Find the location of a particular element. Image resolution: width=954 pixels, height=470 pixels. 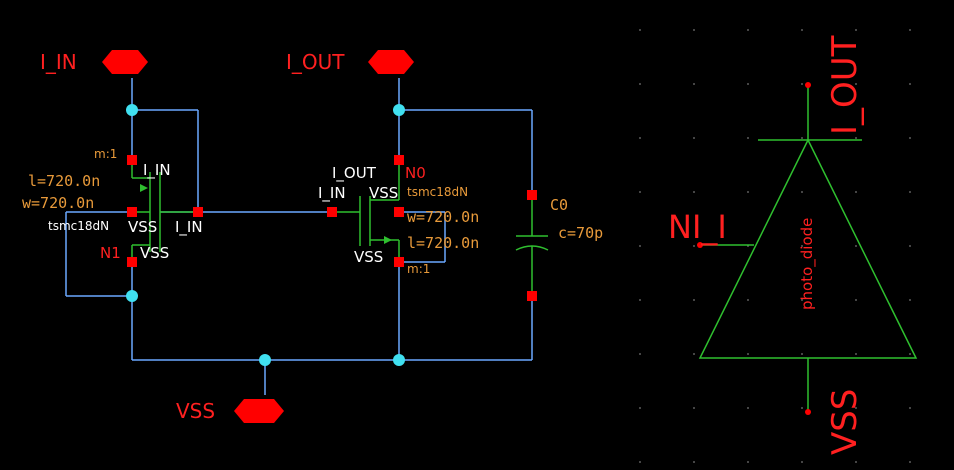

terminal-squares is located at coordinates (332, 228).